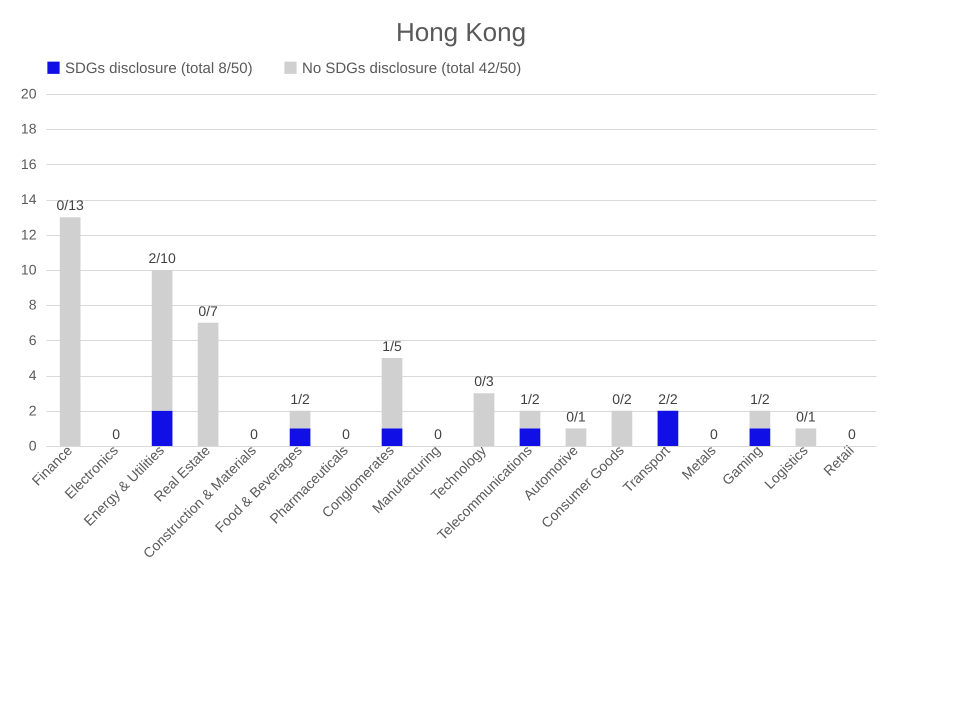  Describe the element at coordinates (32, 375) in the screenshot. I see `y-tick-label: 4` at that location.